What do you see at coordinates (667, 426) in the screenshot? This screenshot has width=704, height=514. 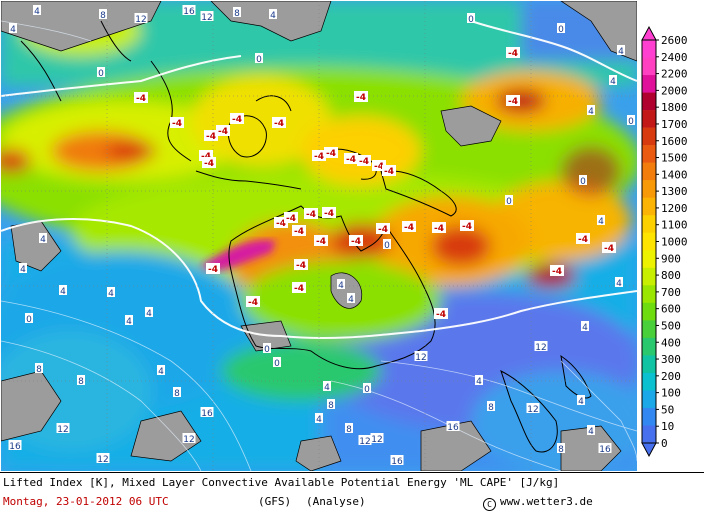 I see `legend-tick-label: 10` at bounding box center [667, 426].